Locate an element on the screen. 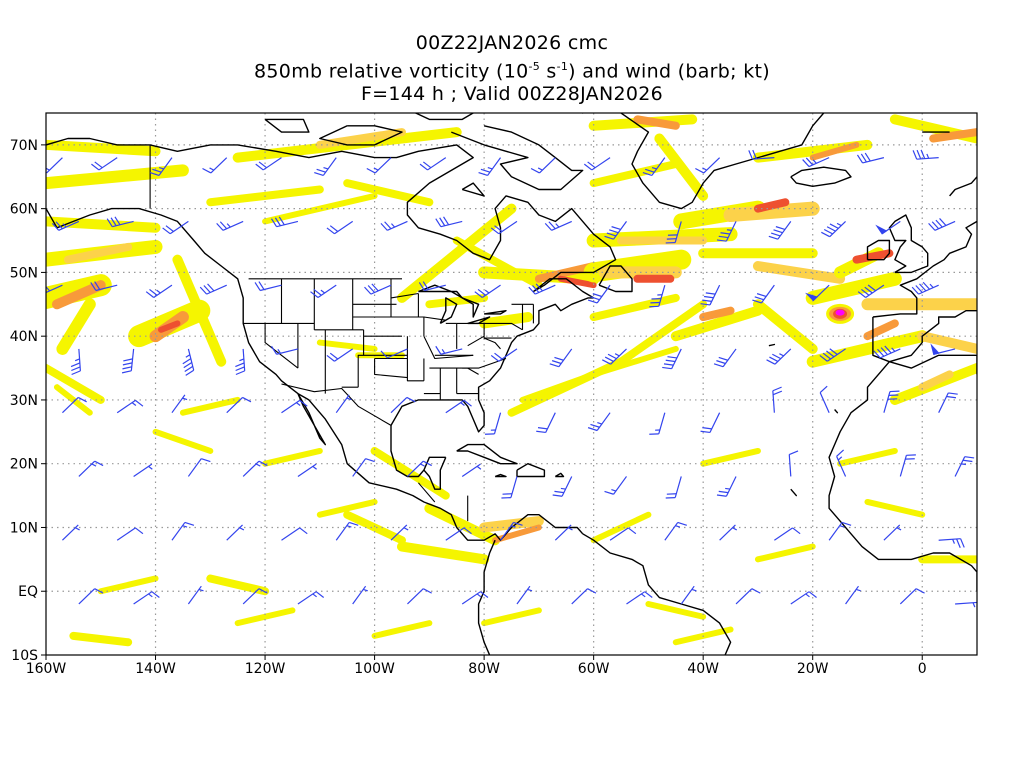 The width and height of the screenshot is (1024, 768). title-line-date: 00Z22JAN2026 cmc is located at coordinates (512, 43).